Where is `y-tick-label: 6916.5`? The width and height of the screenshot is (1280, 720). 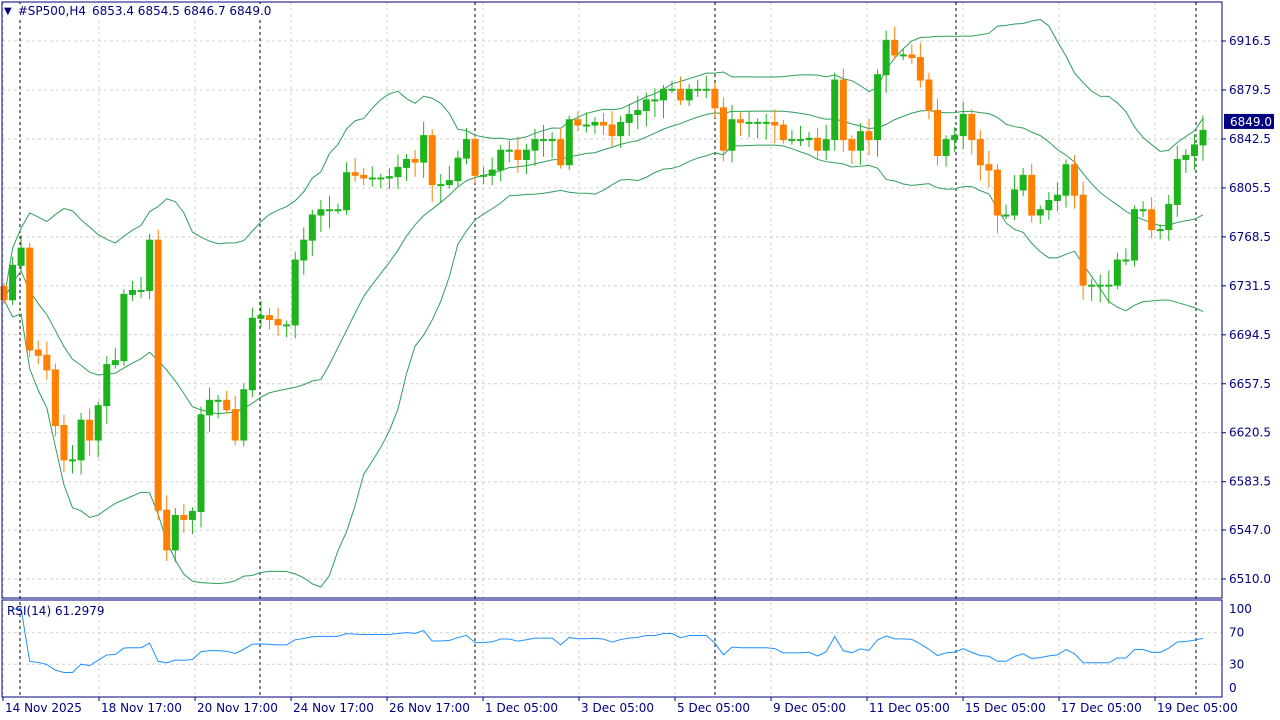
y-tick-label: 6916.5 is located at coordinates (1250, 41).